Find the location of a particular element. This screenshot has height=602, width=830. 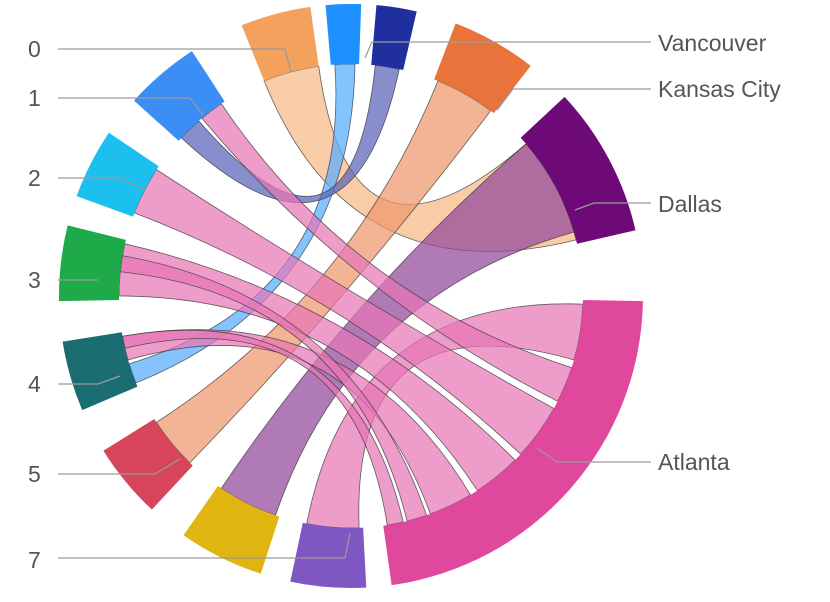

label-0: 0 is located at coordinates (34, 49).